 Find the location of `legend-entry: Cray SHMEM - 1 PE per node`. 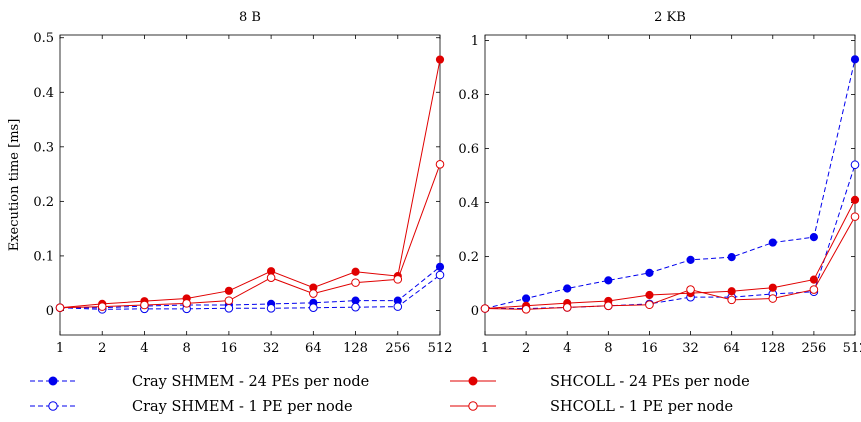

legend-entry: Cray SHMEM - 1 PE per node is located at coordinates (191, 407).